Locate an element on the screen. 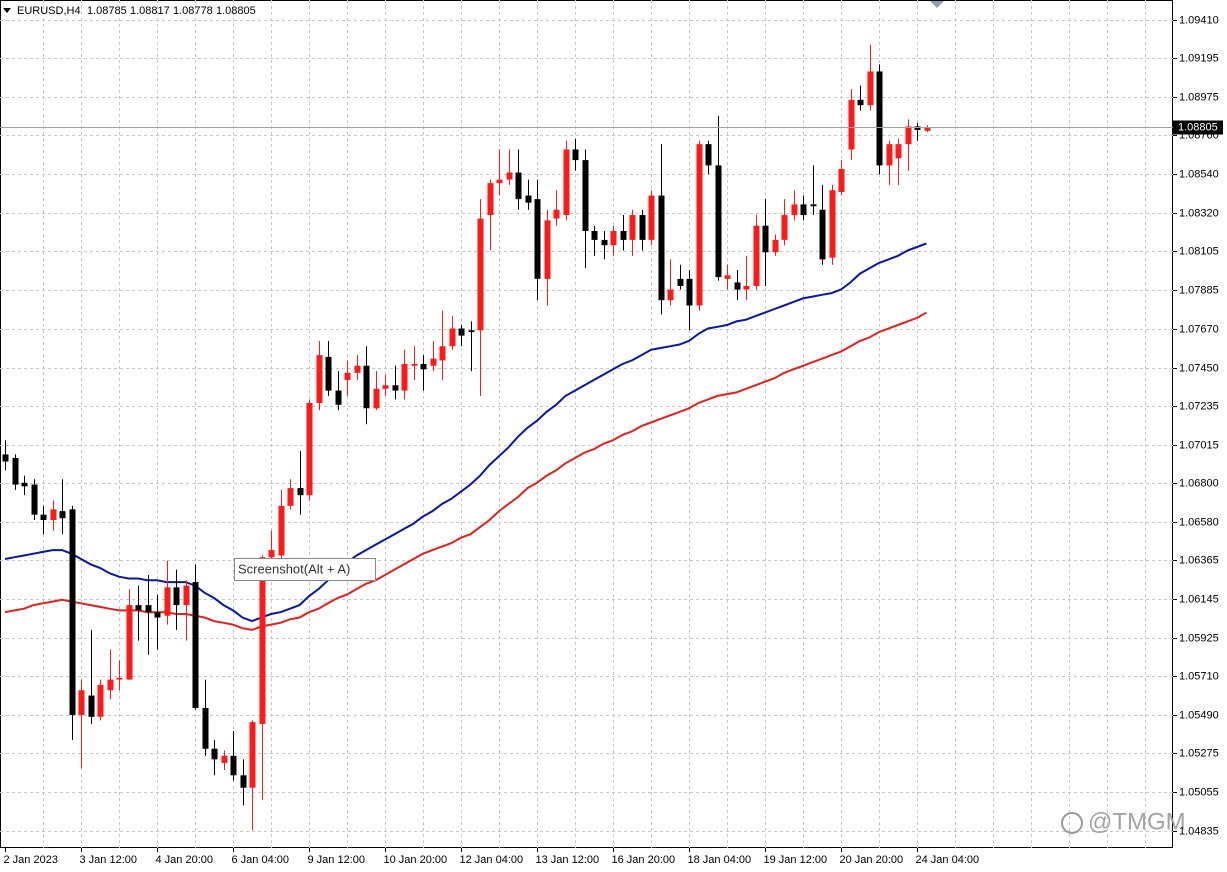 The image size is (1227, 872). y-tick-label: 1.05275 is located at coordinates (1199, 753).